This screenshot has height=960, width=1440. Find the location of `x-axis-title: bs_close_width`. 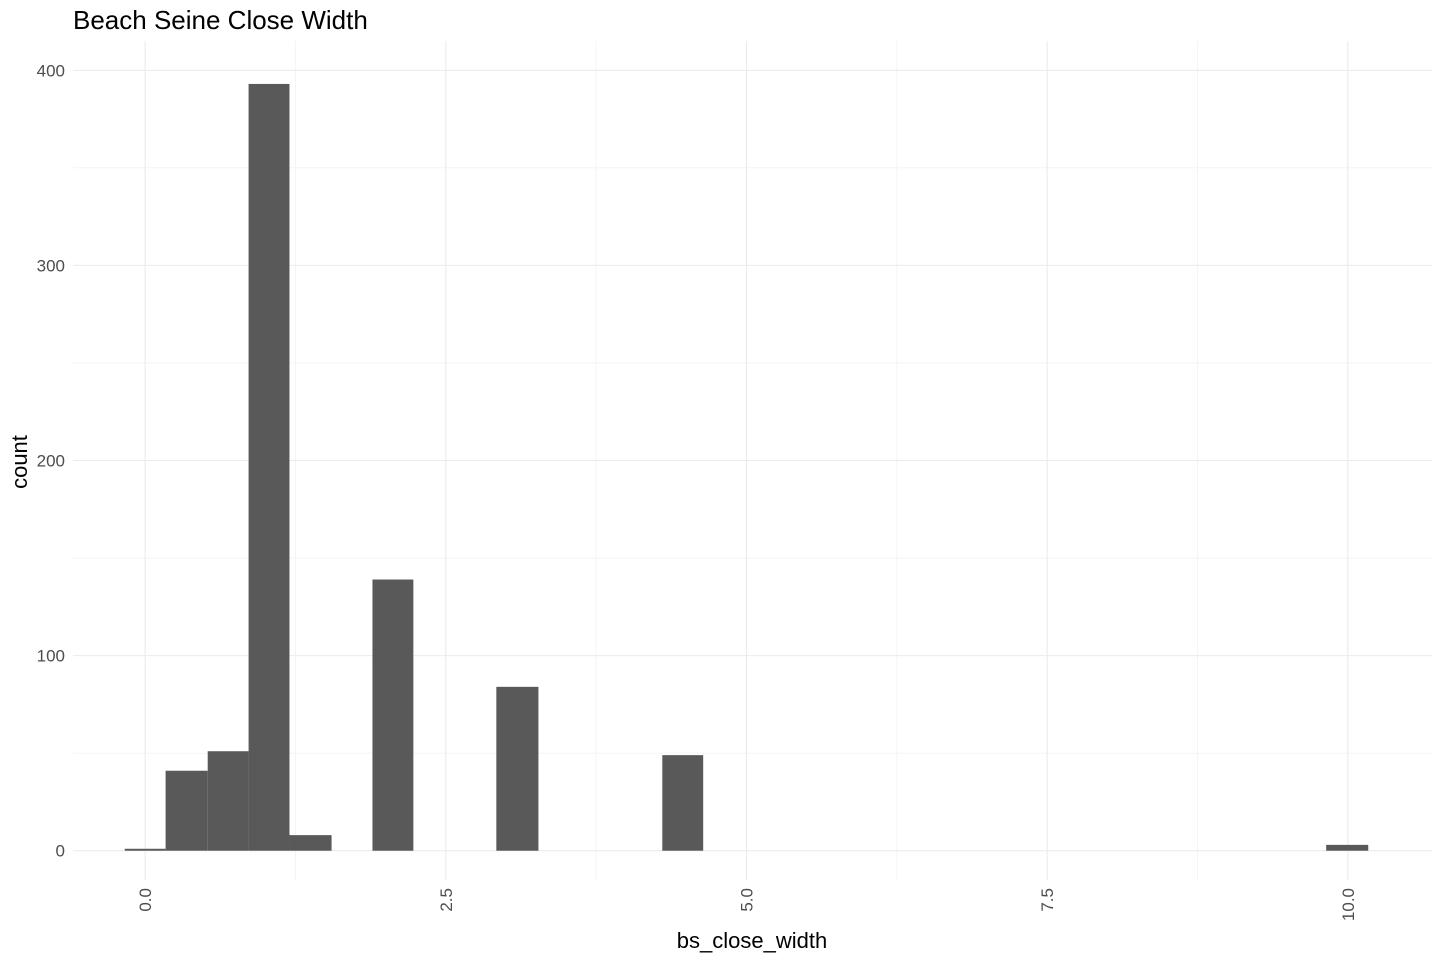

x-axis-title: bs_close_width is located at coordinates (752, 940).